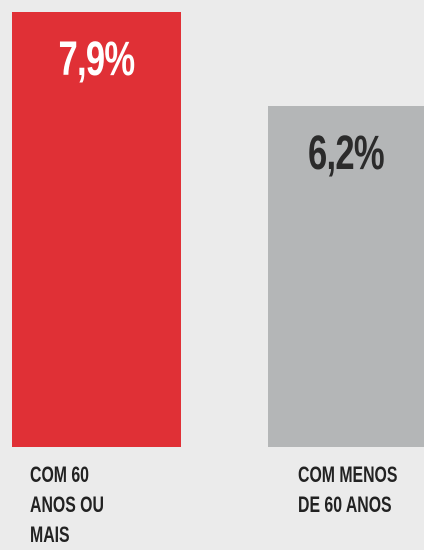 The width and height of the screenshot is (424, 550). What do you see at coordinates (348, 489) in the screenshot?
I see `category-label: COM MENOS DE 60 ANOS` at bounding box center [348, 489].